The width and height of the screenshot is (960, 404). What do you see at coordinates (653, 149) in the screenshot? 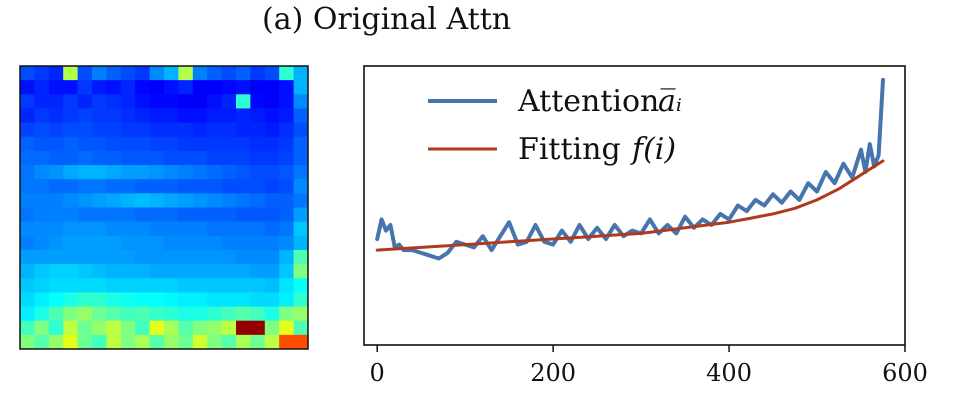
I see `legend-math-fitting: f(i)` at bounding box center [653, 149].